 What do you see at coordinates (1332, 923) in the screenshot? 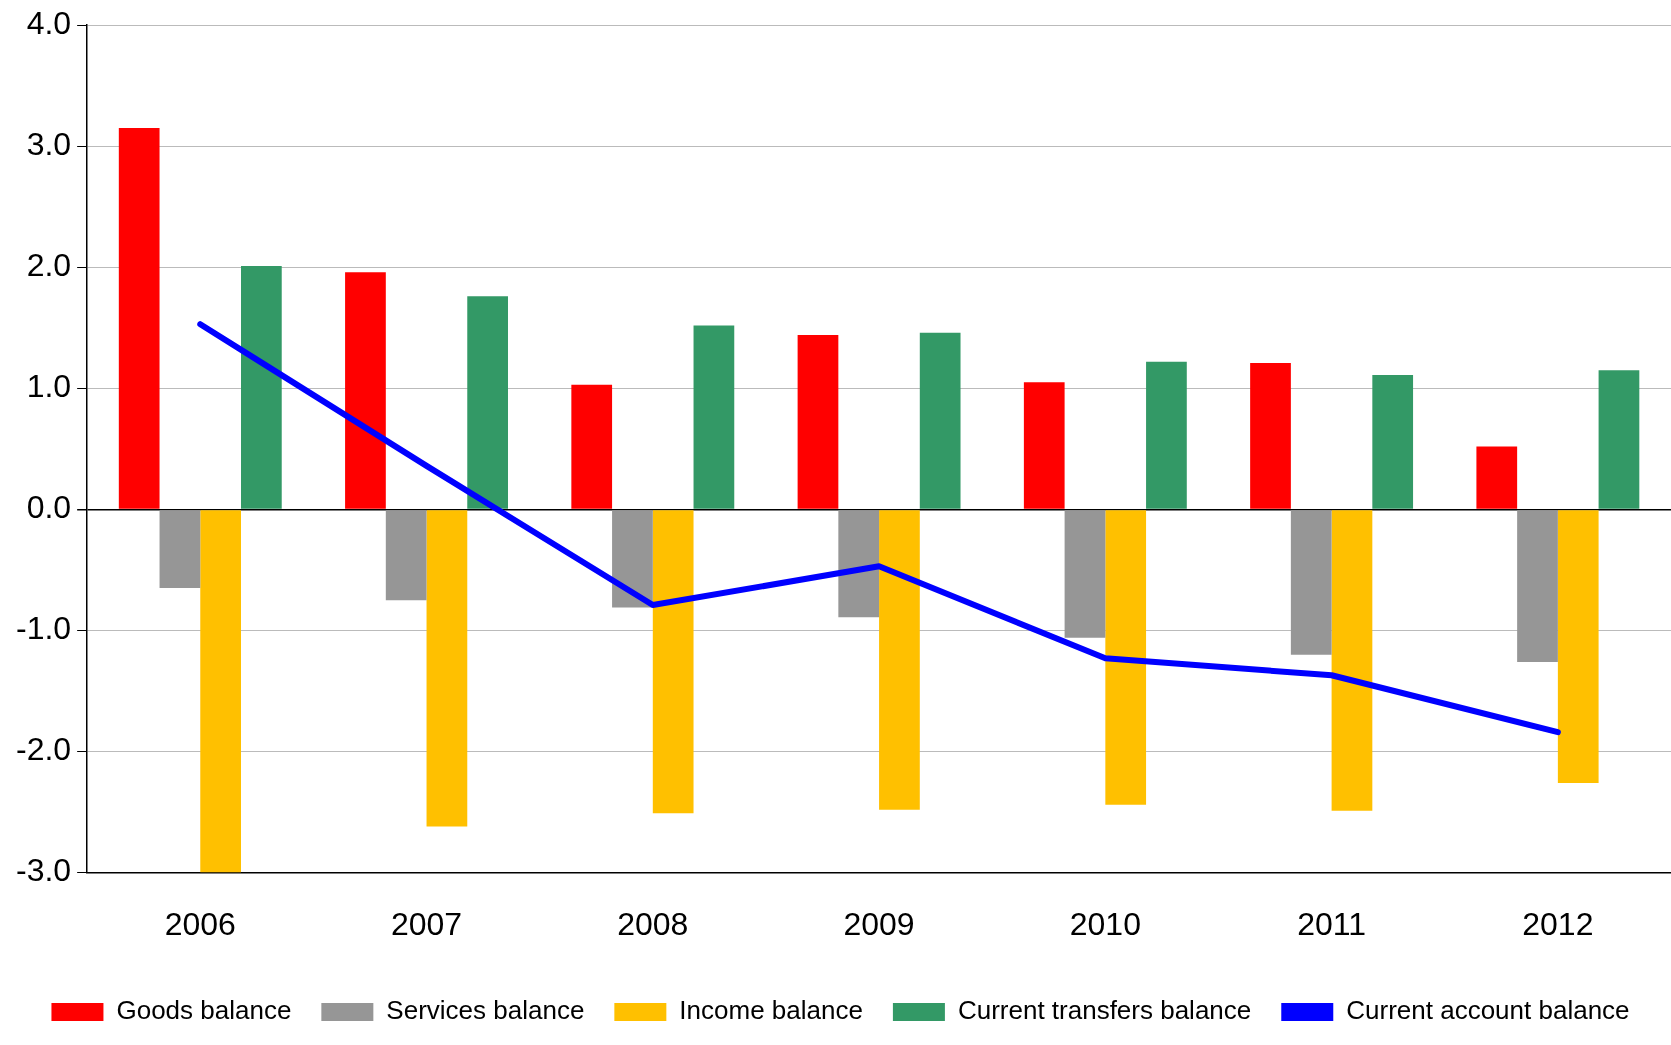
I see `x-tick-label: 2011` at bounding box center [1332, 923].